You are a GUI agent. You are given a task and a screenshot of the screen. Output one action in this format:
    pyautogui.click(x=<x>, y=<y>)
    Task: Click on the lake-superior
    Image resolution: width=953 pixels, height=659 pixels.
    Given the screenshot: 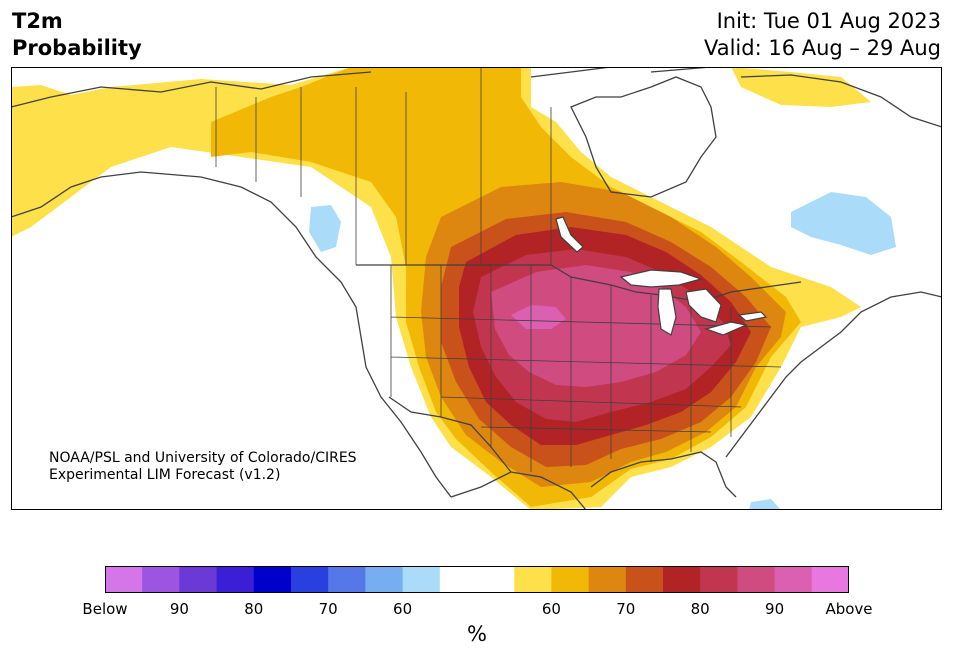 What is the action you would take?
    pyautogui.click(x=661, y=278)
    